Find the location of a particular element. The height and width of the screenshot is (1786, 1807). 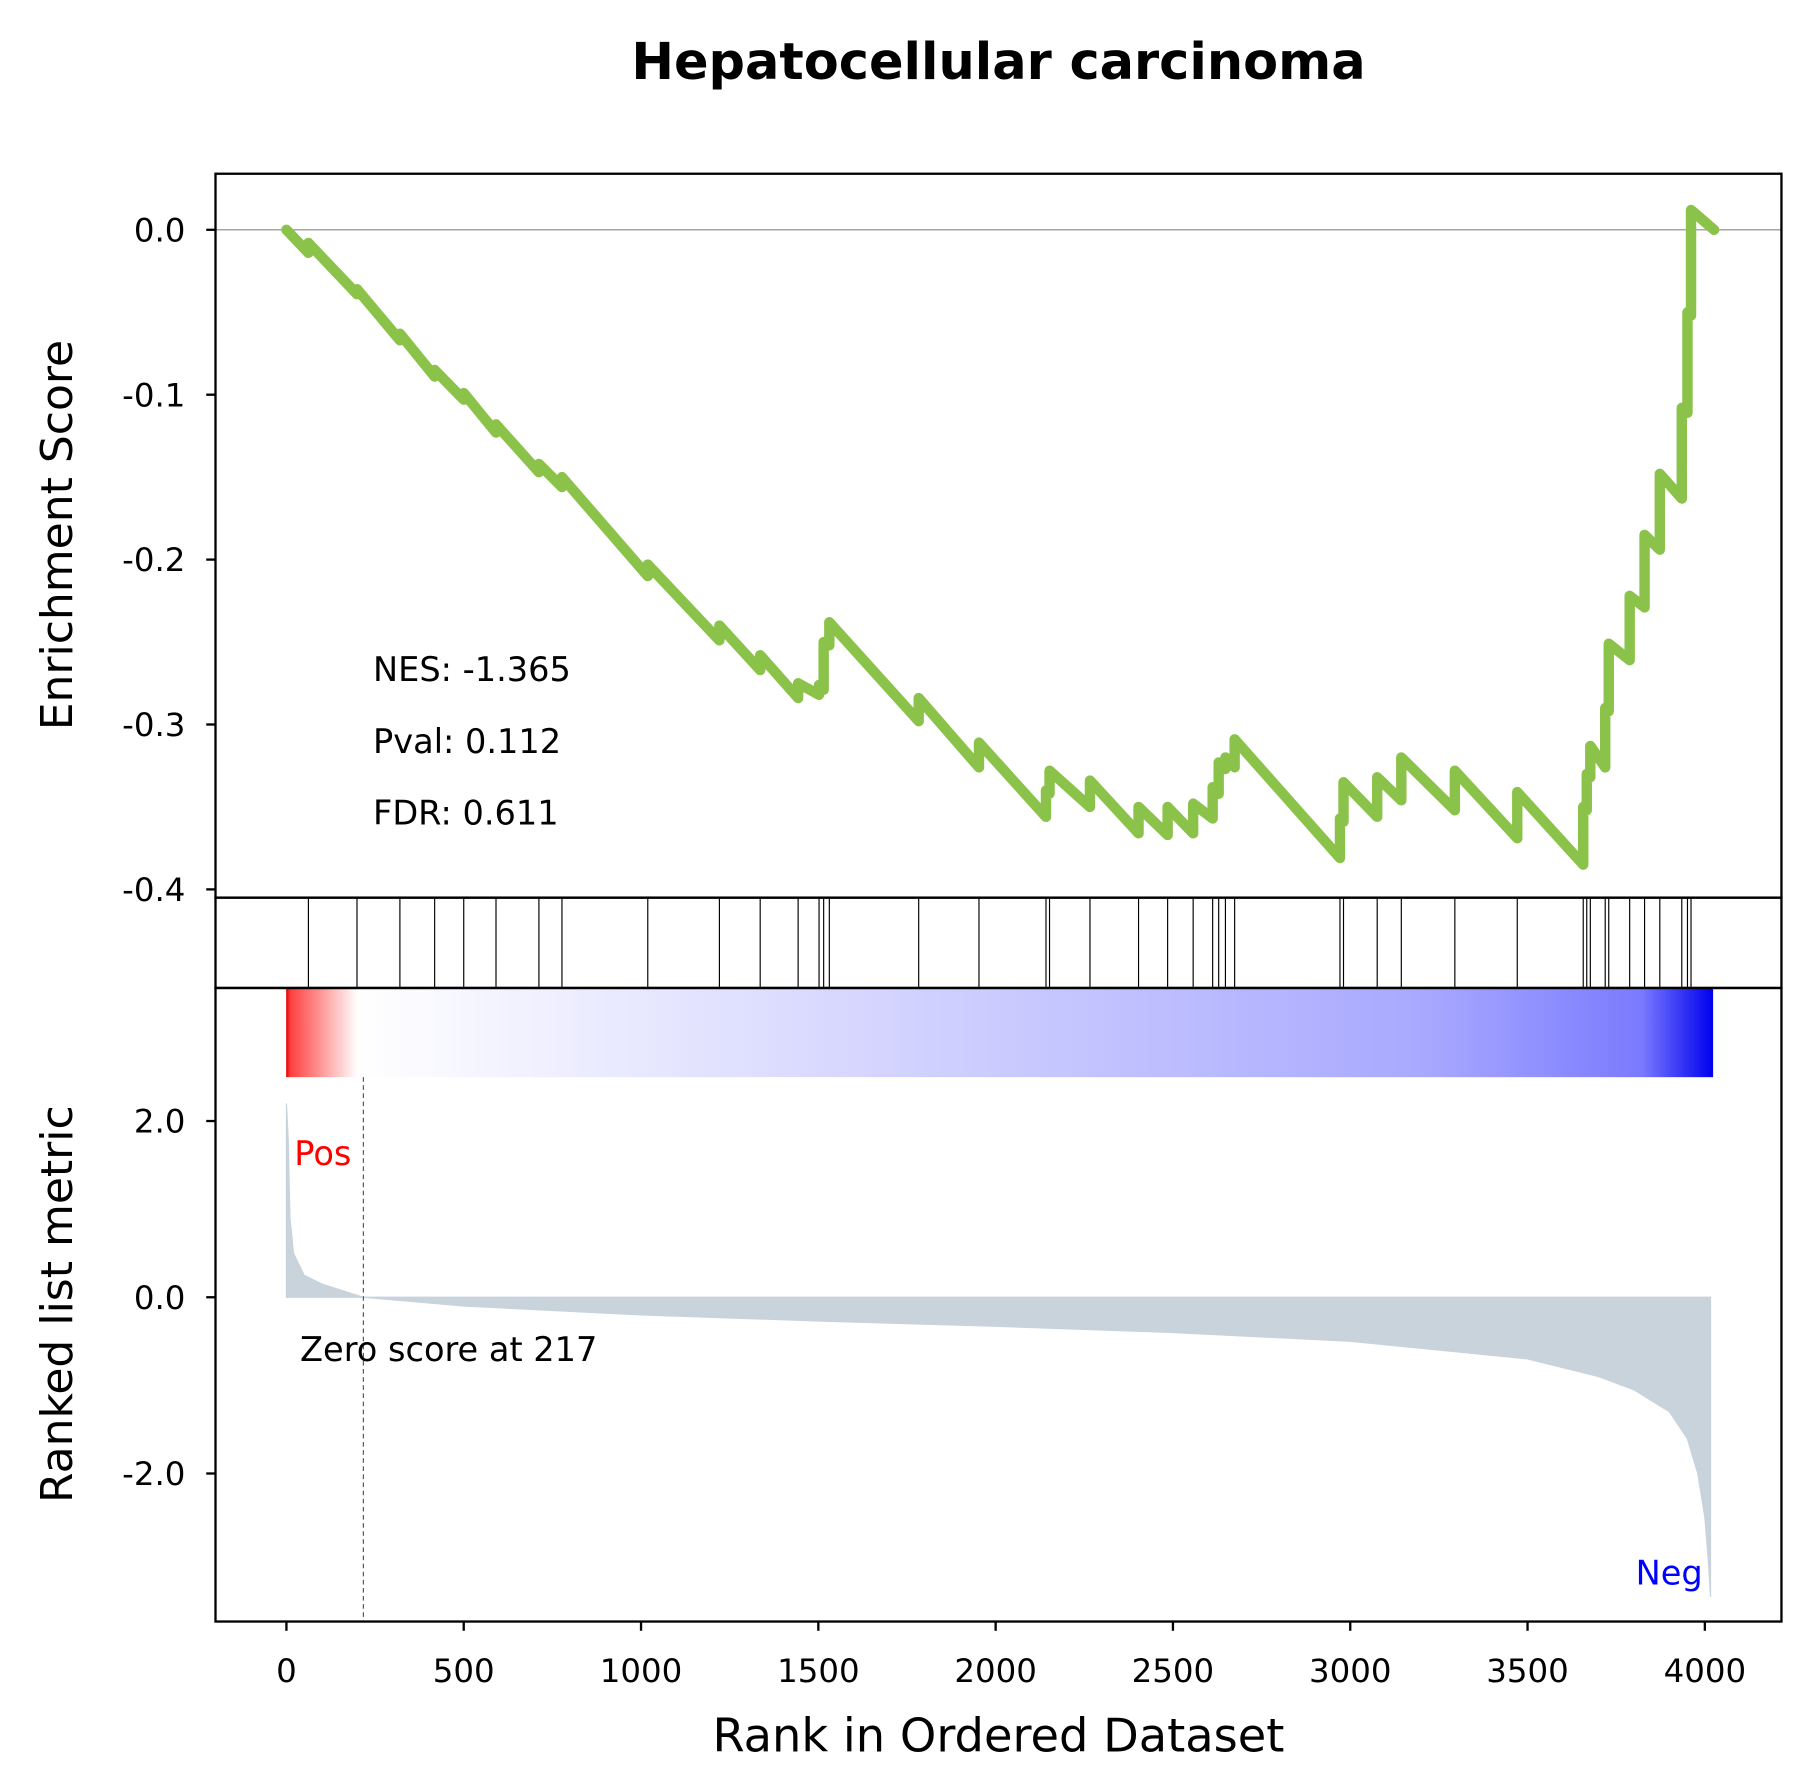

y-tick-label: -2.0 is located at coordinates (153, 1474).